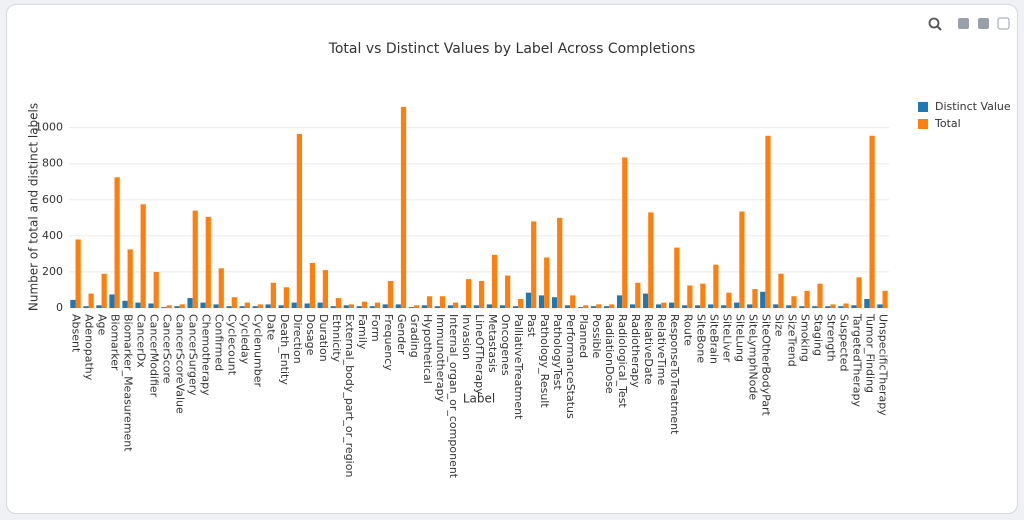  Describe the element at coordinates (401, 334) in the screenshot. I see `x-tick-label: Gender` at that location.